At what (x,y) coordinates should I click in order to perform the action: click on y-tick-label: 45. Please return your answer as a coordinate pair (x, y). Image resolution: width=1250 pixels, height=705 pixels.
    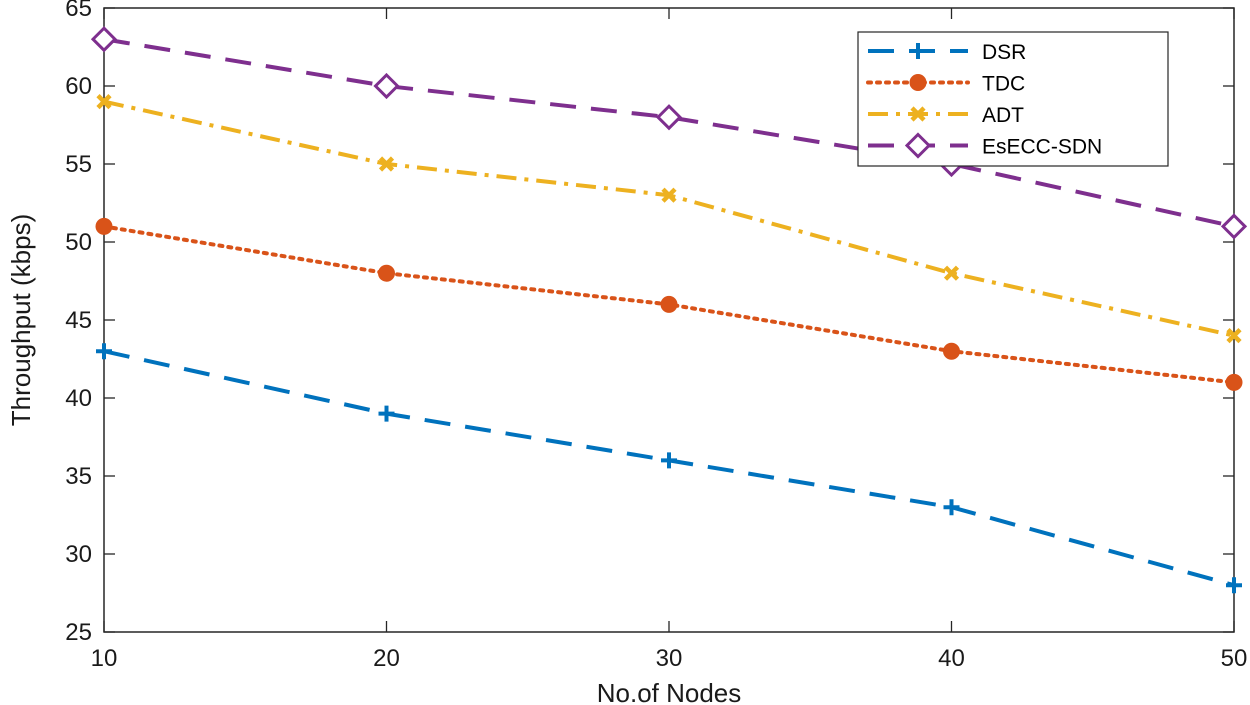
    Looking at the image, I should click on (78, 320).